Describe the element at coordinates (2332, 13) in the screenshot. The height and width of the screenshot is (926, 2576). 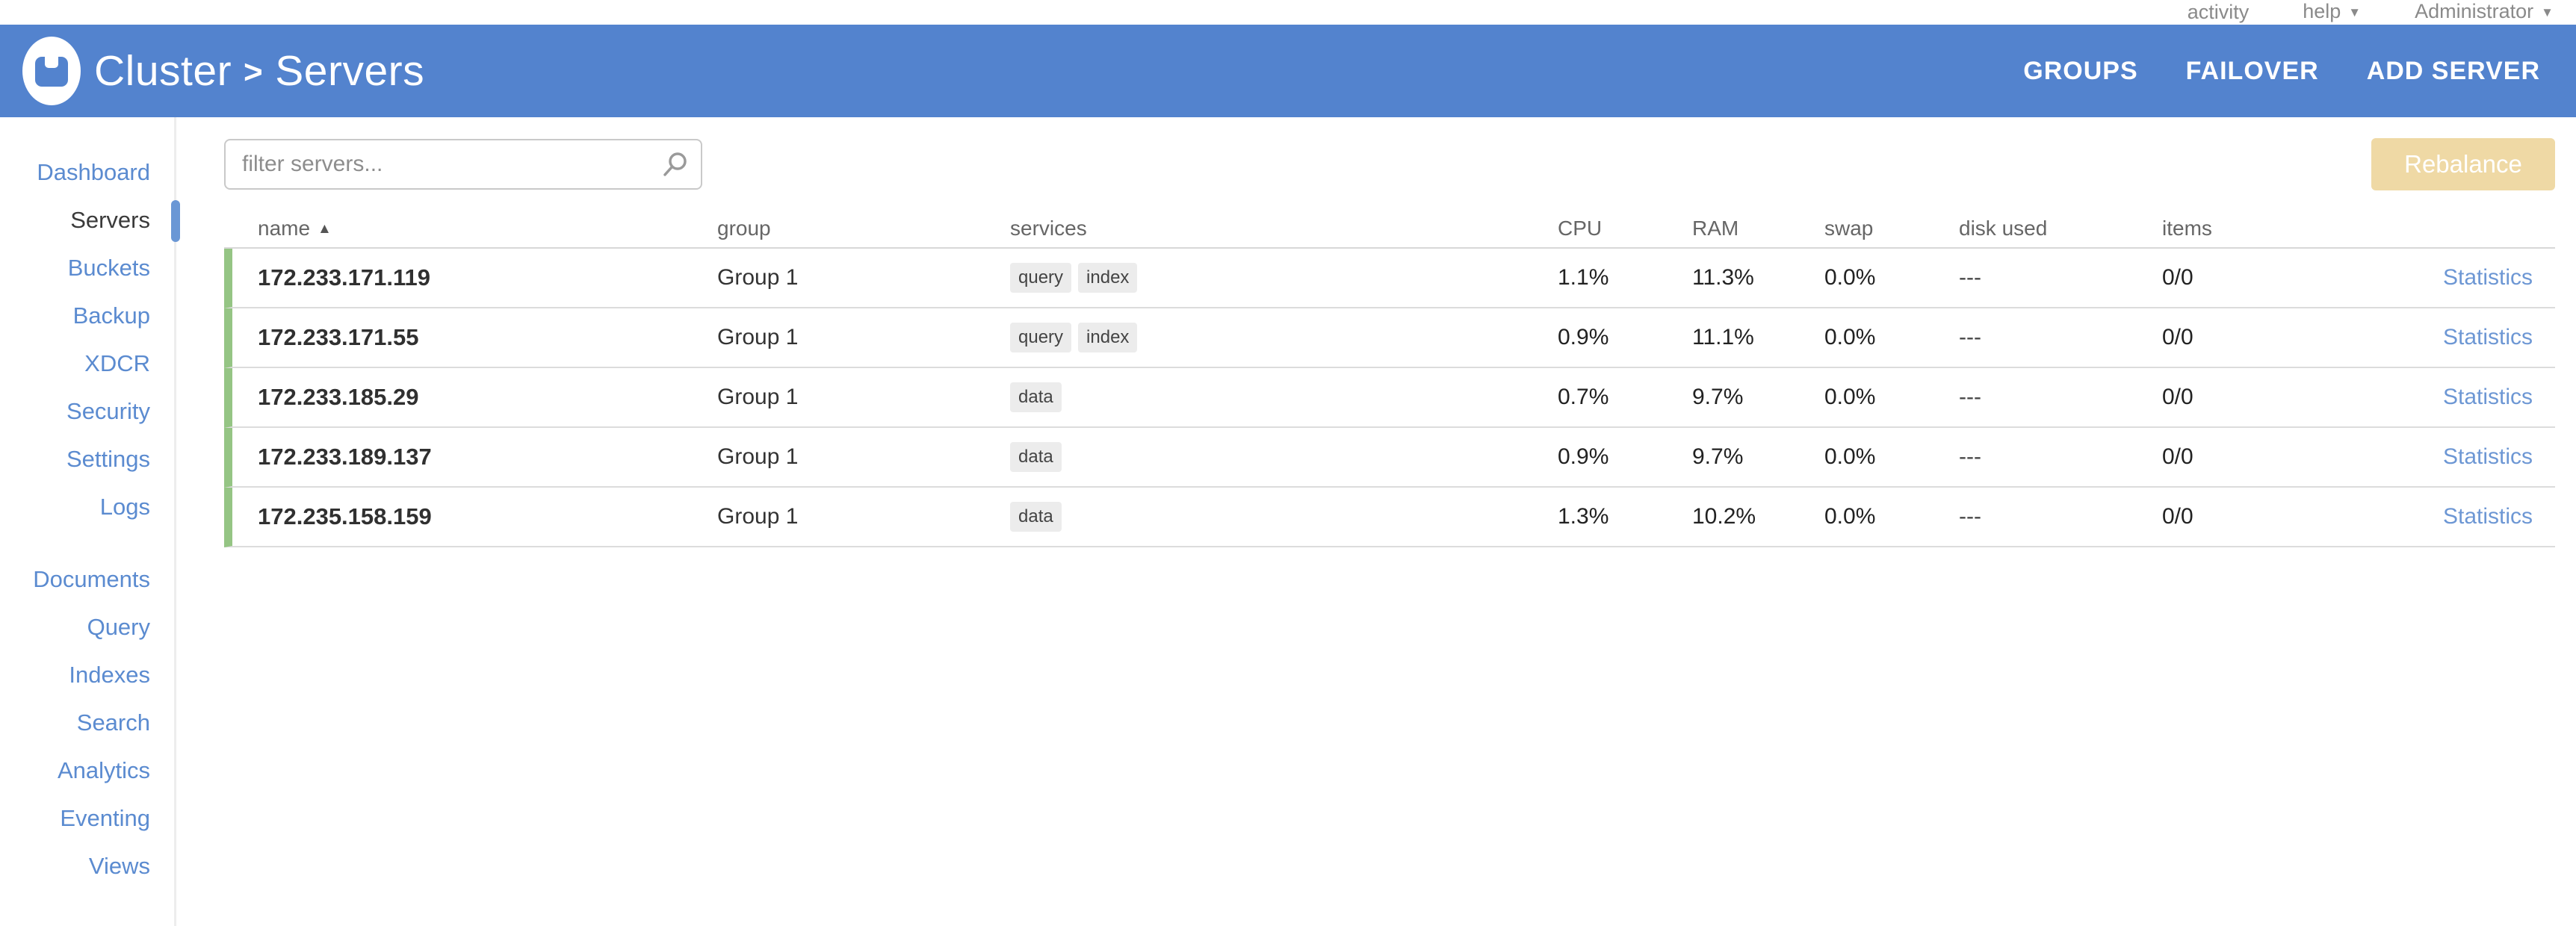
I see `help-menu: help ▼` at that location.